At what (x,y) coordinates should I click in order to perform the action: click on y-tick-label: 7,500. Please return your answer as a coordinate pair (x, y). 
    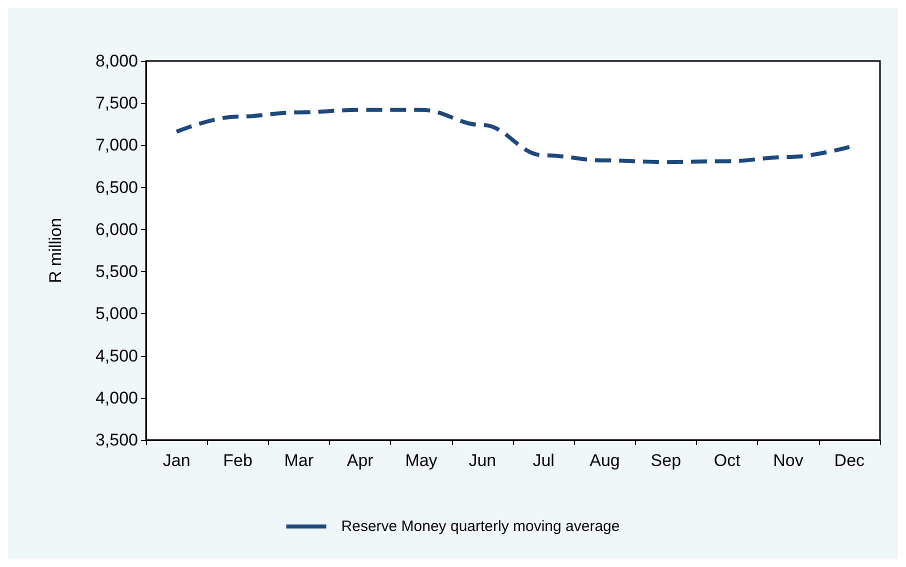
    Looking at the image, I should click on (116, 103).